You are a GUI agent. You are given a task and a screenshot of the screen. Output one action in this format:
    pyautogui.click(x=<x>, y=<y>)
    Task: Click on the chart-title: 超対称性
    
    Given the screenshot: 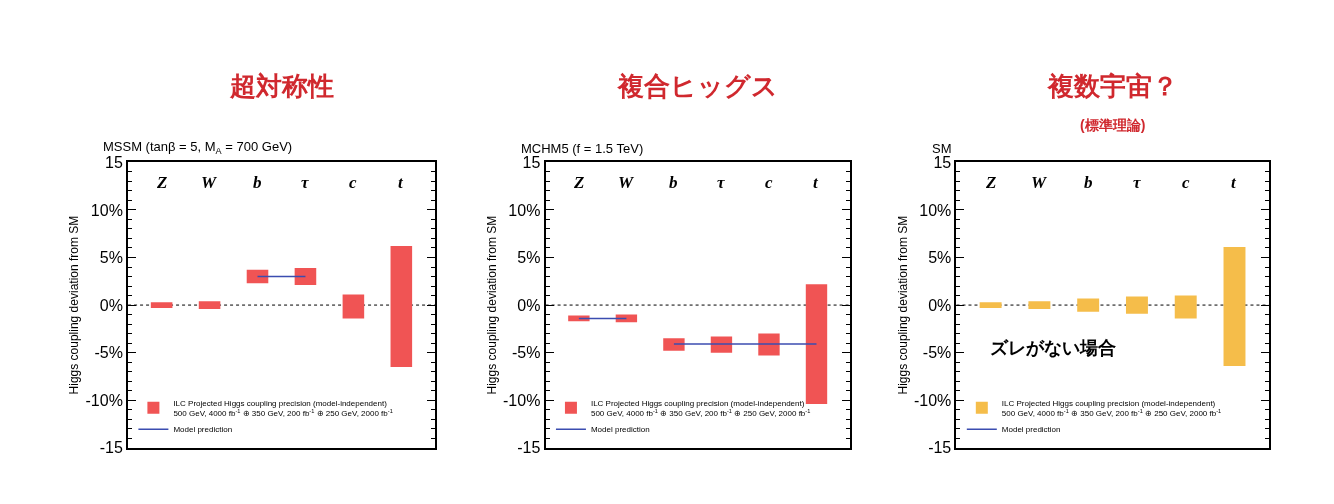 What is the action you would take?
    pyautogui.click(x=281, y=86)
    